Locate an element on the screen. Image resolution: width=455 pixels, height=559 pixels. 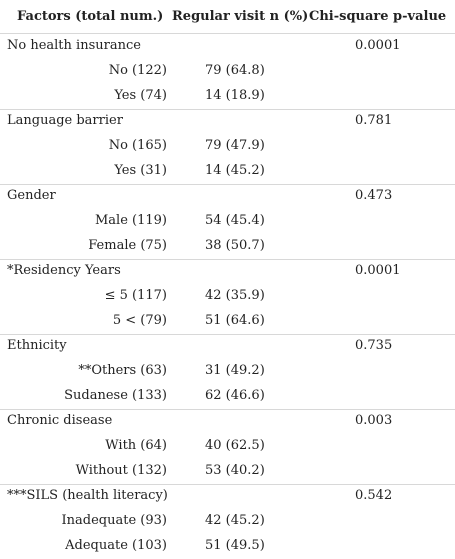
group-pvalue: 0.542 is located at coordinates (374, 495).